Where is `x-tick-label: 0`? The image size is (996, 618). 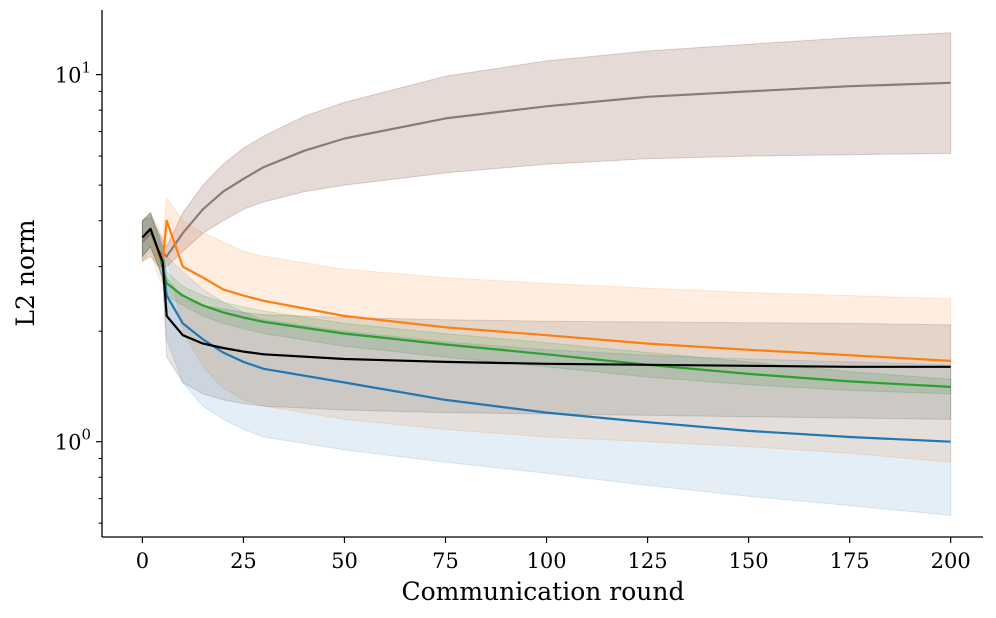
x-tick-label: 0 is located at coordinates (142, 561).